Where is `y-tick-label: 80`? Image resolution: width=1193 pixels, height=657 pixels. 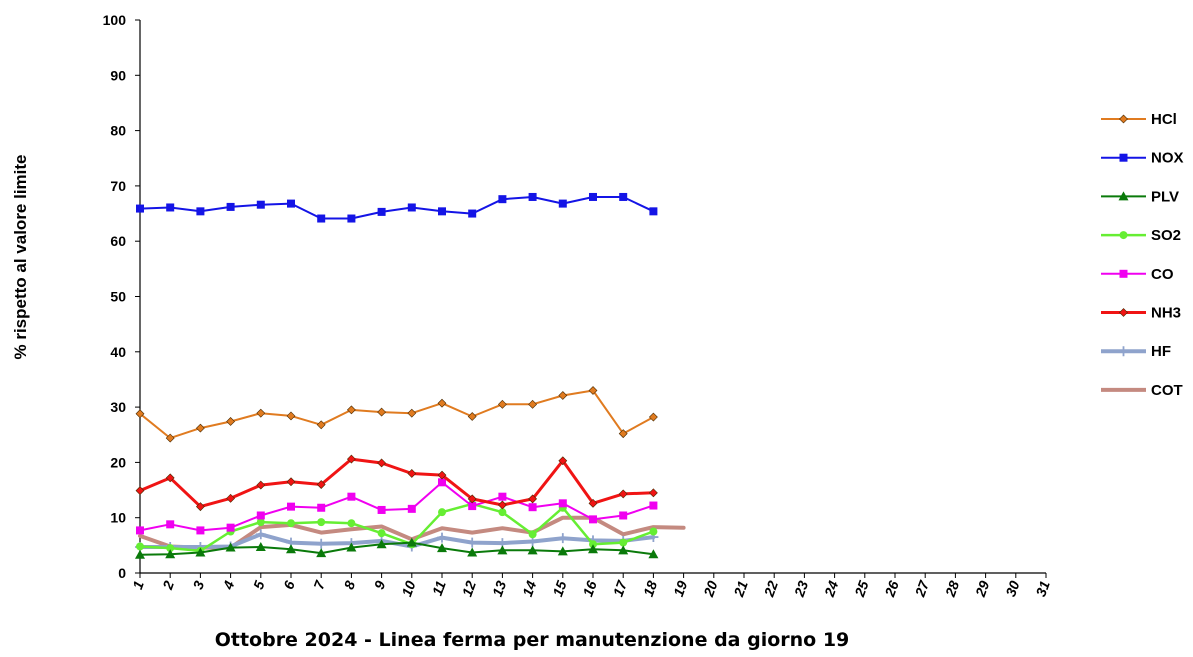
y-tick-label: 80 is located at coordinates (118, 131).